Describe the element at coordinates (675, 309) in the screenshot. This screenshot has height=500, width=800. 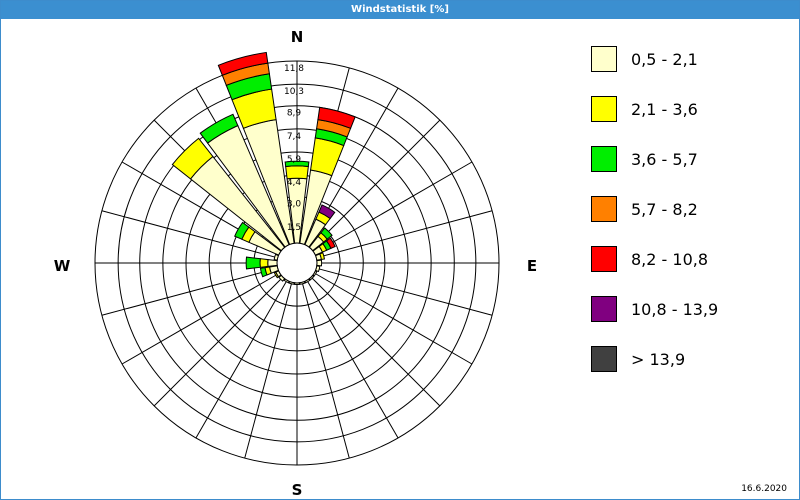
I see `legend-label: 10,8 - 13,9` at that location.